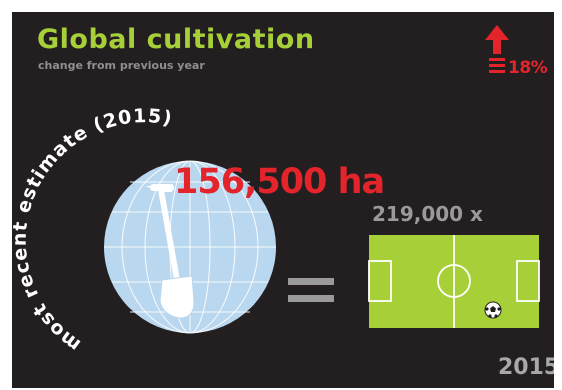  What do you see at coordinates (279, 182) in the screenshot?
I see `estimate-value: 156,500 ha` at bounding box center [279, 182].